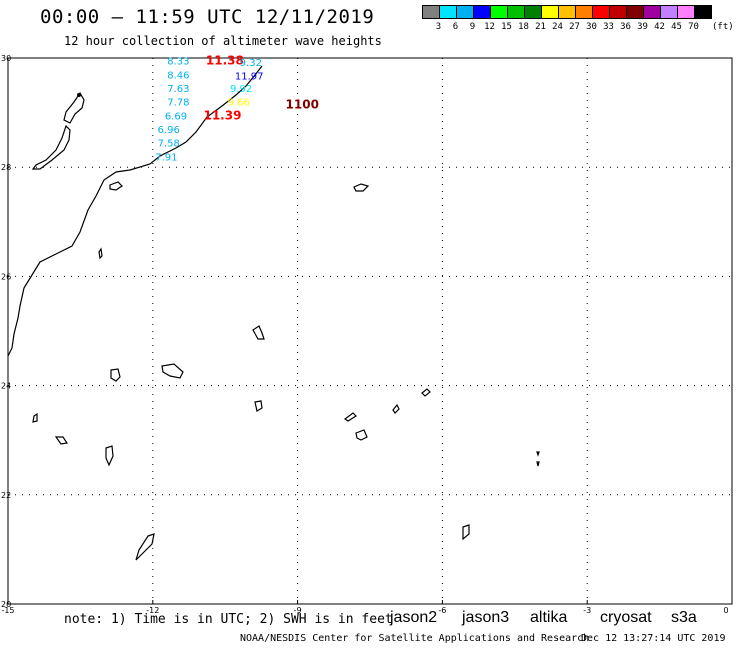 The height and width of the screenshot is (650, 740). I want to click on color-scale-label: 42, so click(659, 27).